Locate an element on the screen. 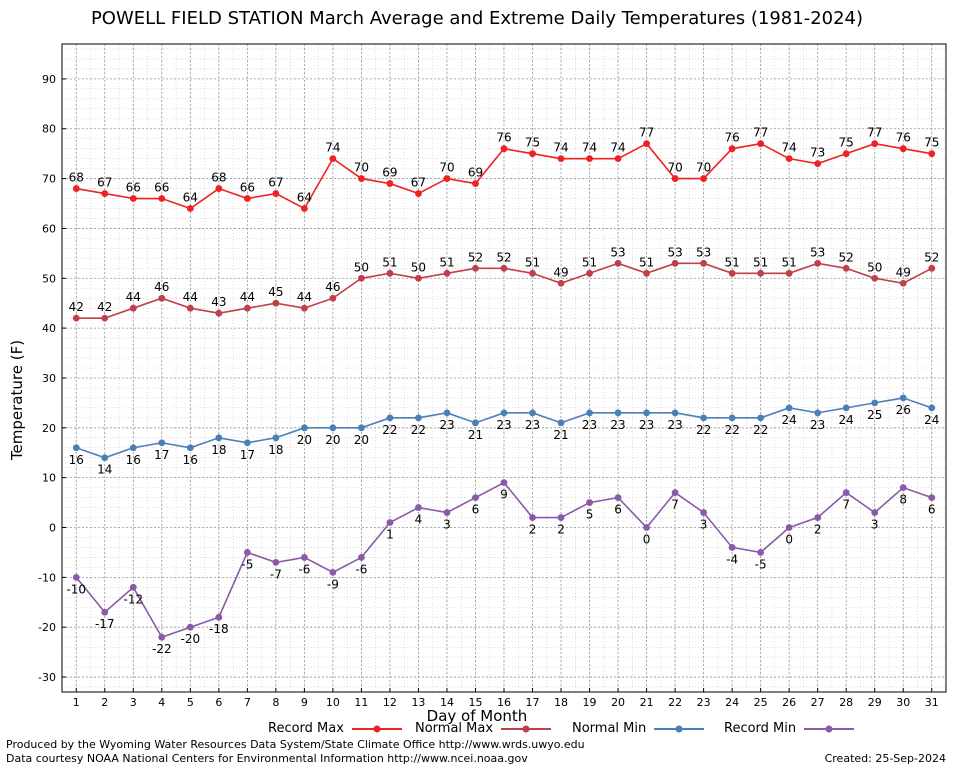  x-tick-label: 2 is located at coordinates (104, 702).